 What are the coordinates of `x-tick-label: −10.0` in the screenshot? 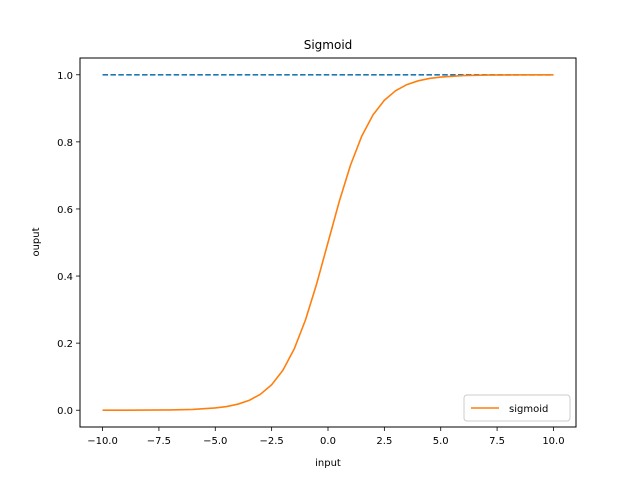 It's located at (102, 441).